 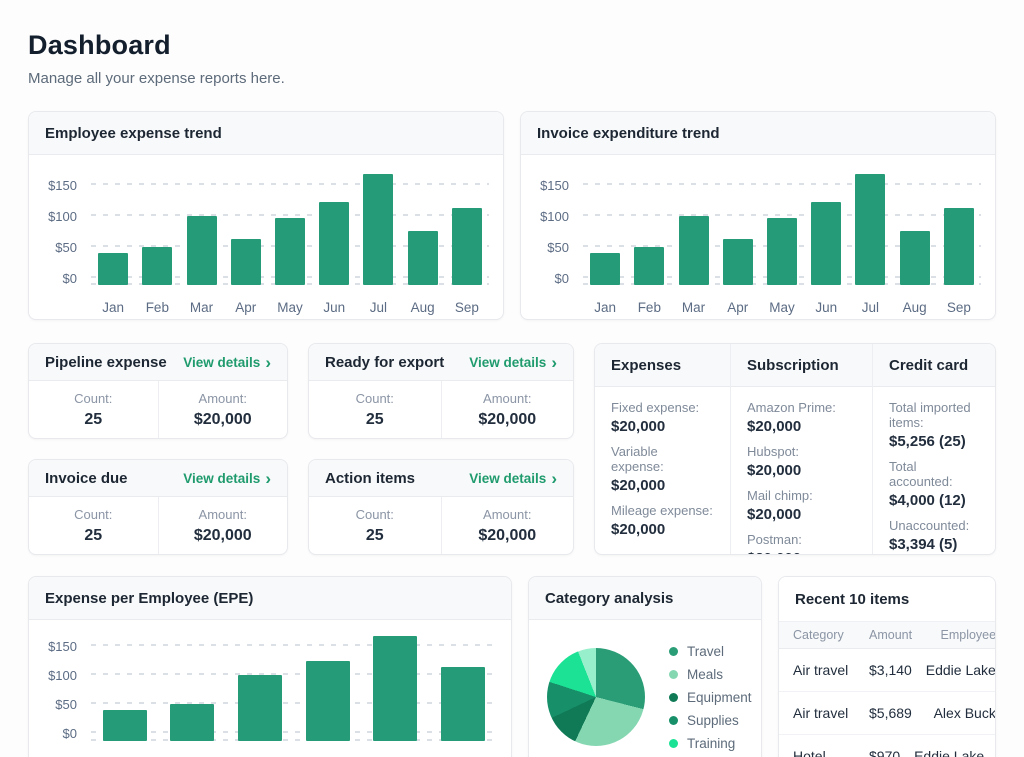 What do you see at coordinates (801, 461) in the screenshot?
I see `breakdown-item: Hubspot: $20,000` at bounding box center [801, 461].